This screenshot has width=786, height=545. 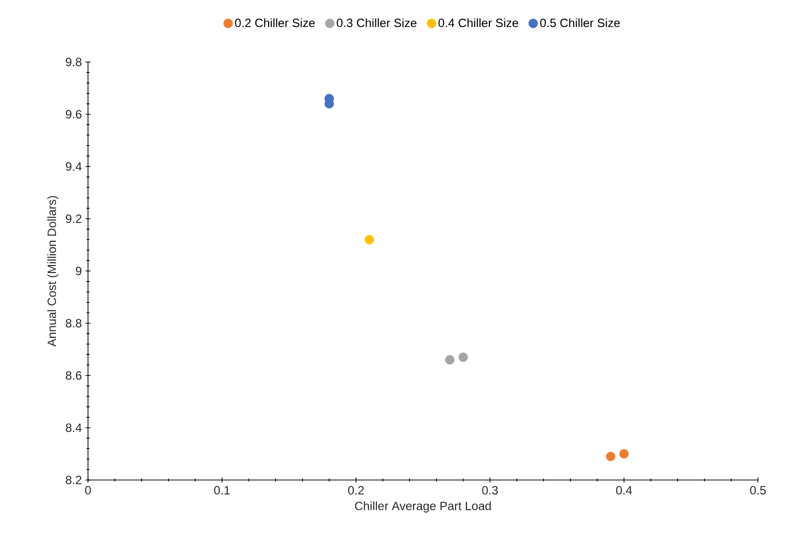 I want to click on y-tick-label: 8.4, so click(x=74, y=427).